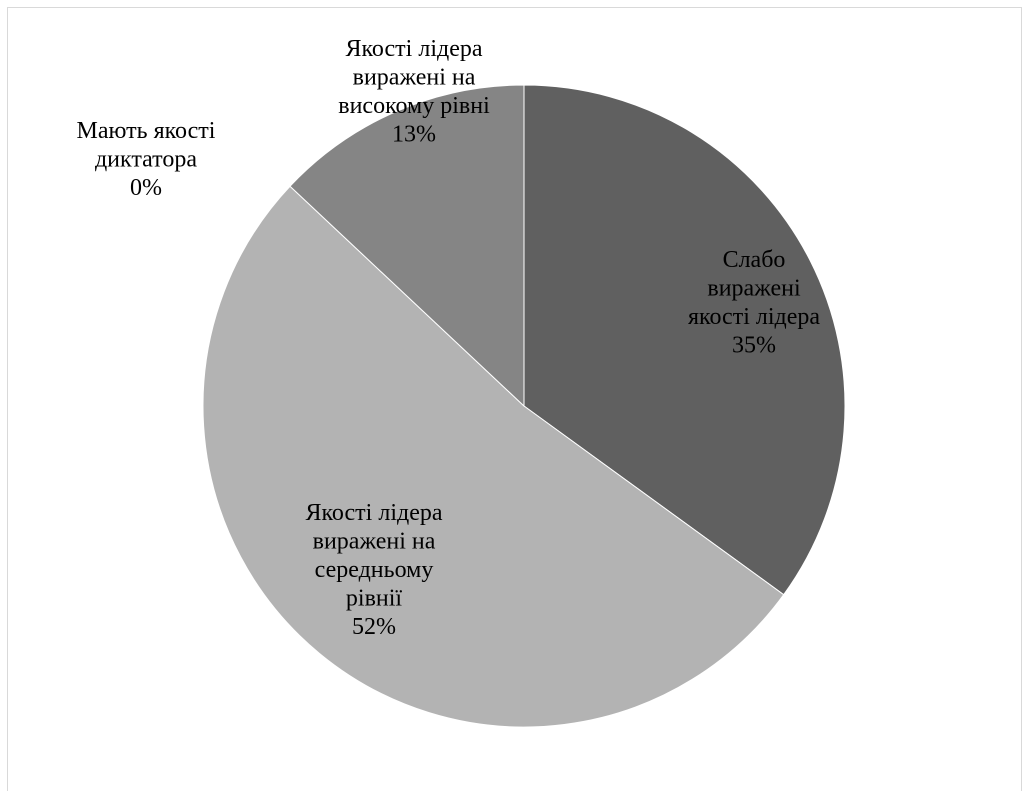  What do you see at coordinates (146, 188) in the screenshot?
I see `slice-percent-label: 0%` at bounding box center [146, 188].